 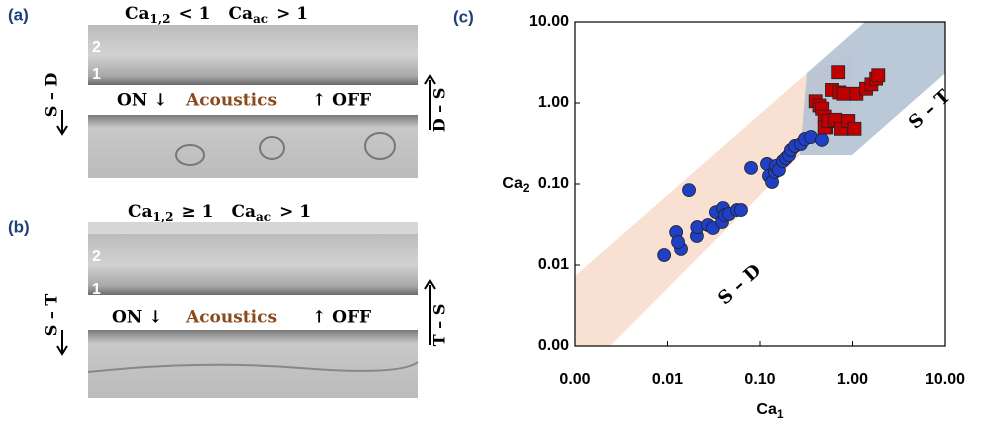 What do you see at coordinates (574, 379) in the screenshot?
I see `x-tick-label: 0.00` at bounding box center [574, 379].